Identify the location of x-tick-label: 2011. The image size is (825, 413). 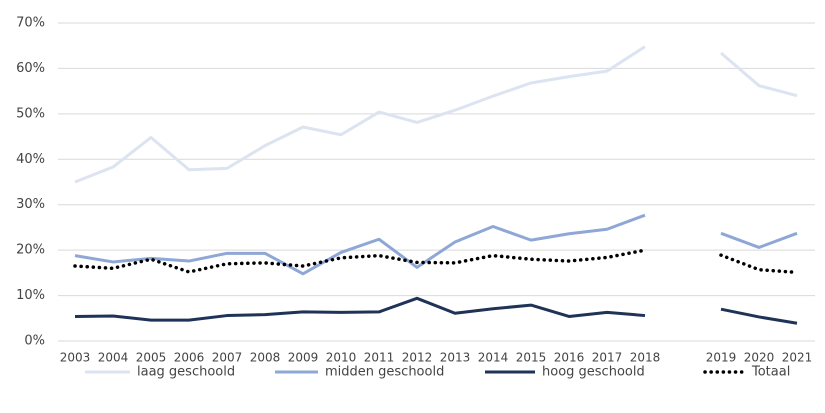
(379, 358).